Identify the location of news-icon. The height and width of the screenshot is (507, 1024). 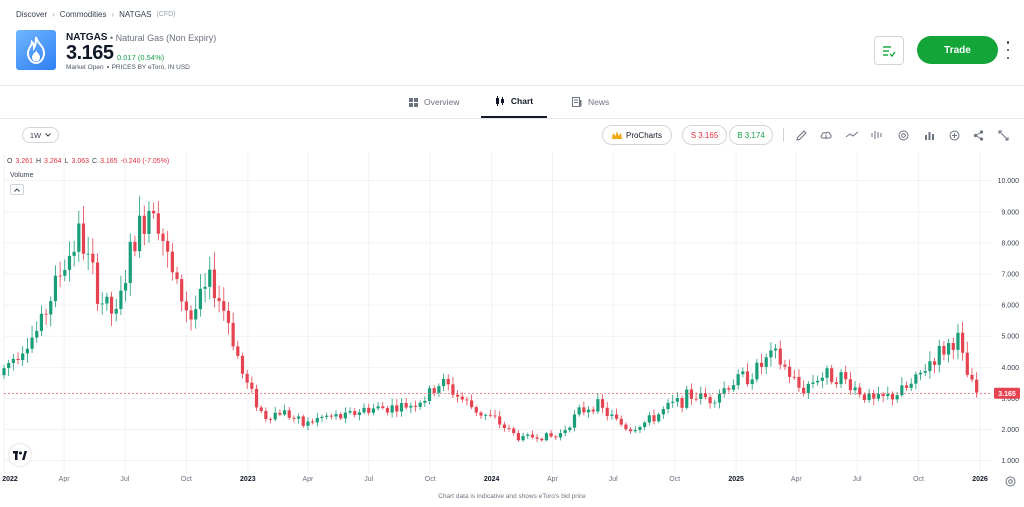
(577, 102).